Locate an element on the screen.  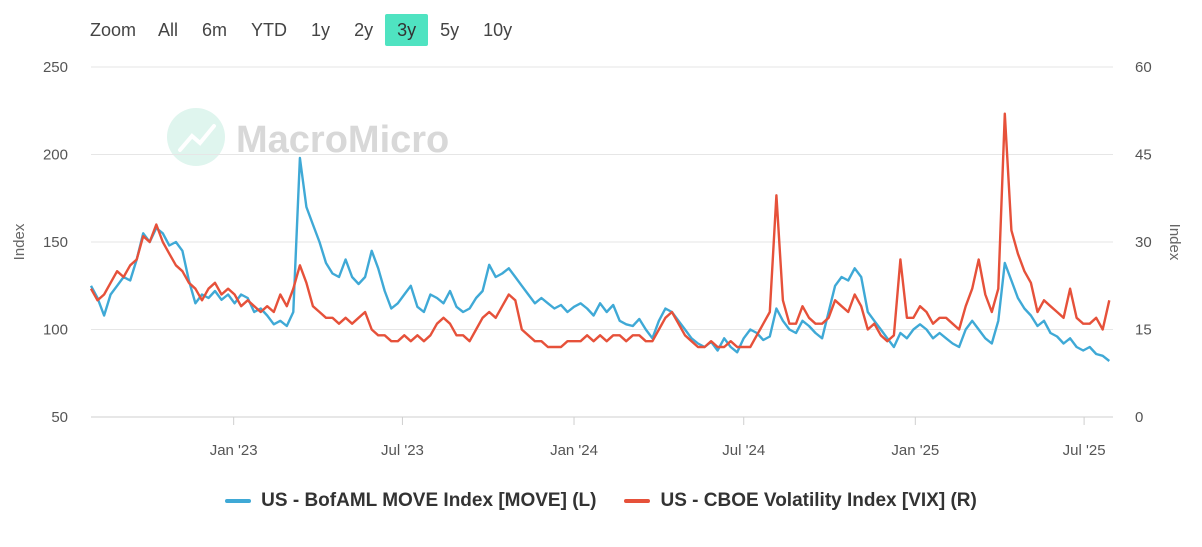
watermark-trend-icon is located at coordinates (197, 138).